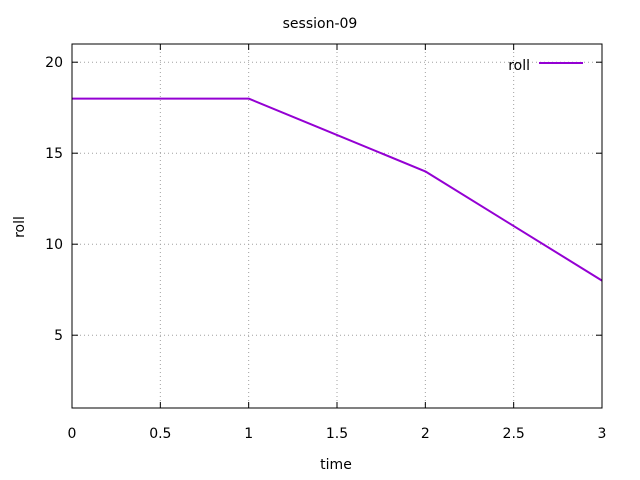  Describe the element at coordinates (519, 66) in the screenshot. I see `legend-label-roll: roll` at that location.